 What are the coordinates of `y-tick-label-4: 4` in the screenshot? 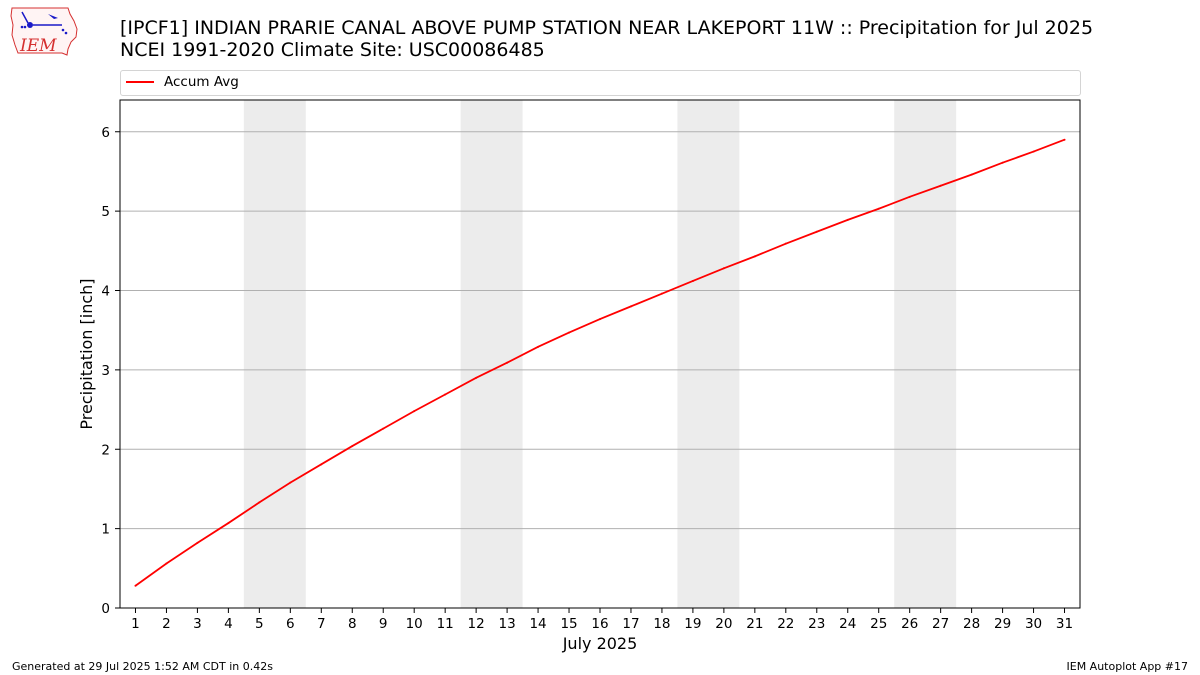 It's located at (105, 292).